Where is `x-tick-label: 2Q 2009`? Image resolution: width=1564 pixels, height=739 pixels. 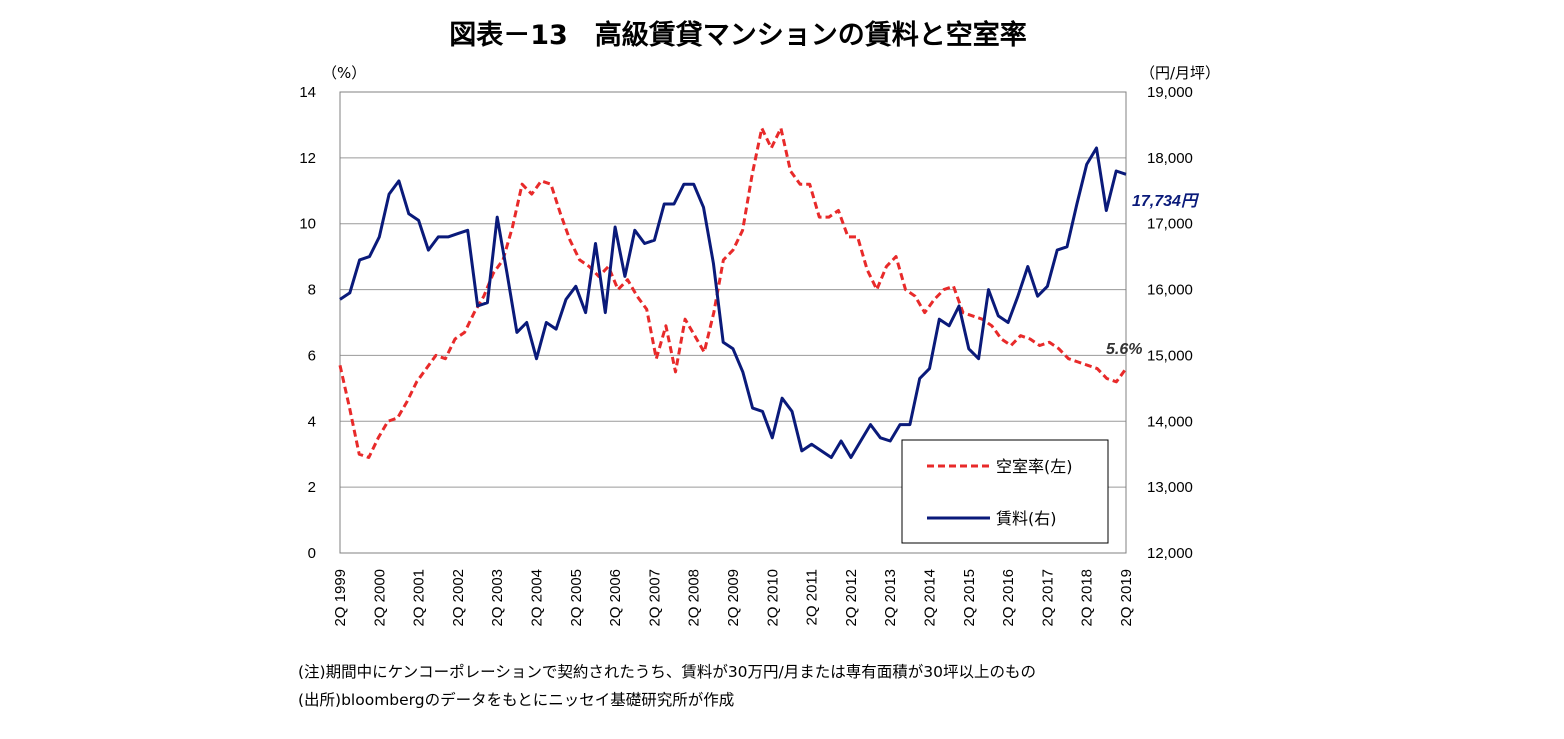
x-tick-label: 2Q 2009 is located at coordinates (733, 598).